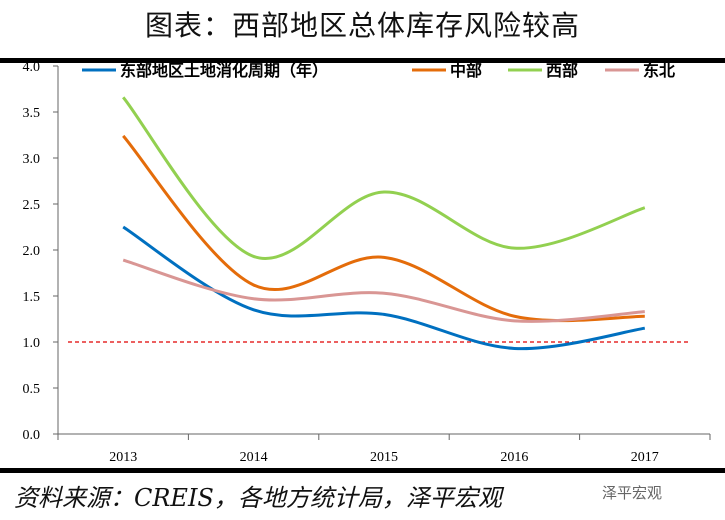 This screenshot has height=520, width=725. I want to click on top-rule, so click(362, 60).